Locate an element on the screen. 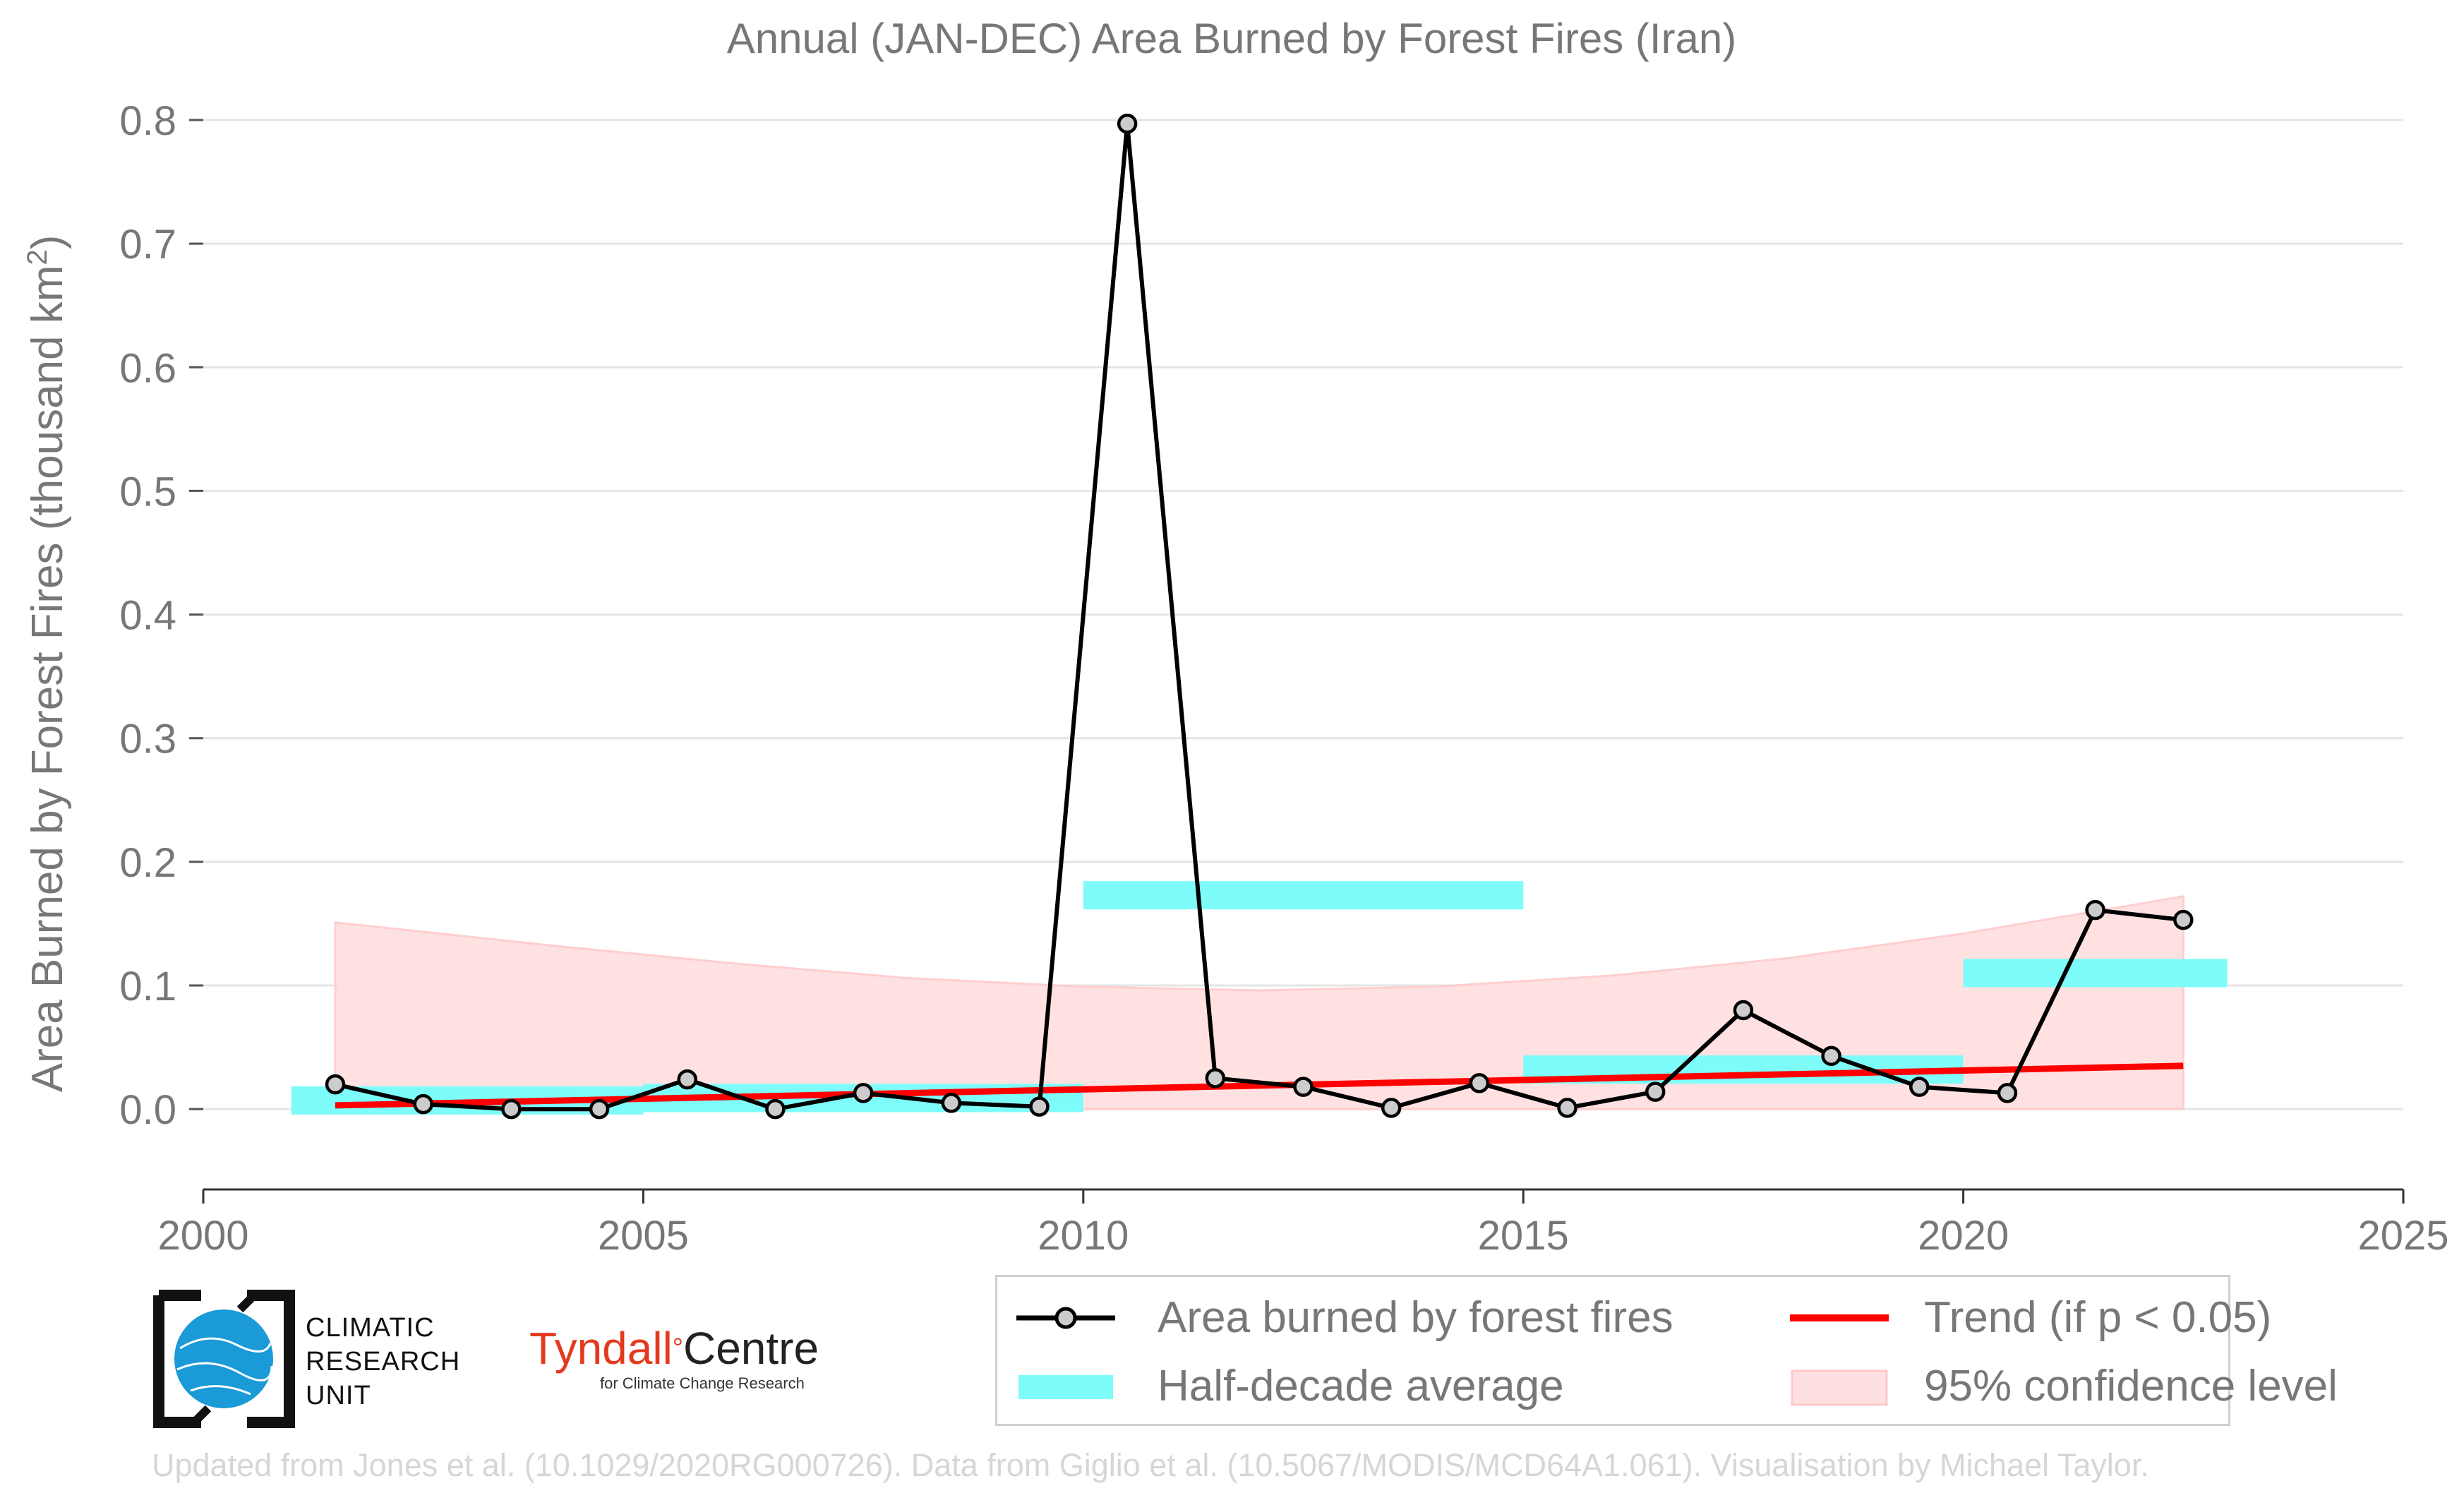  legend-confidence-patch-icon is located at coordinates (1839, 1387).